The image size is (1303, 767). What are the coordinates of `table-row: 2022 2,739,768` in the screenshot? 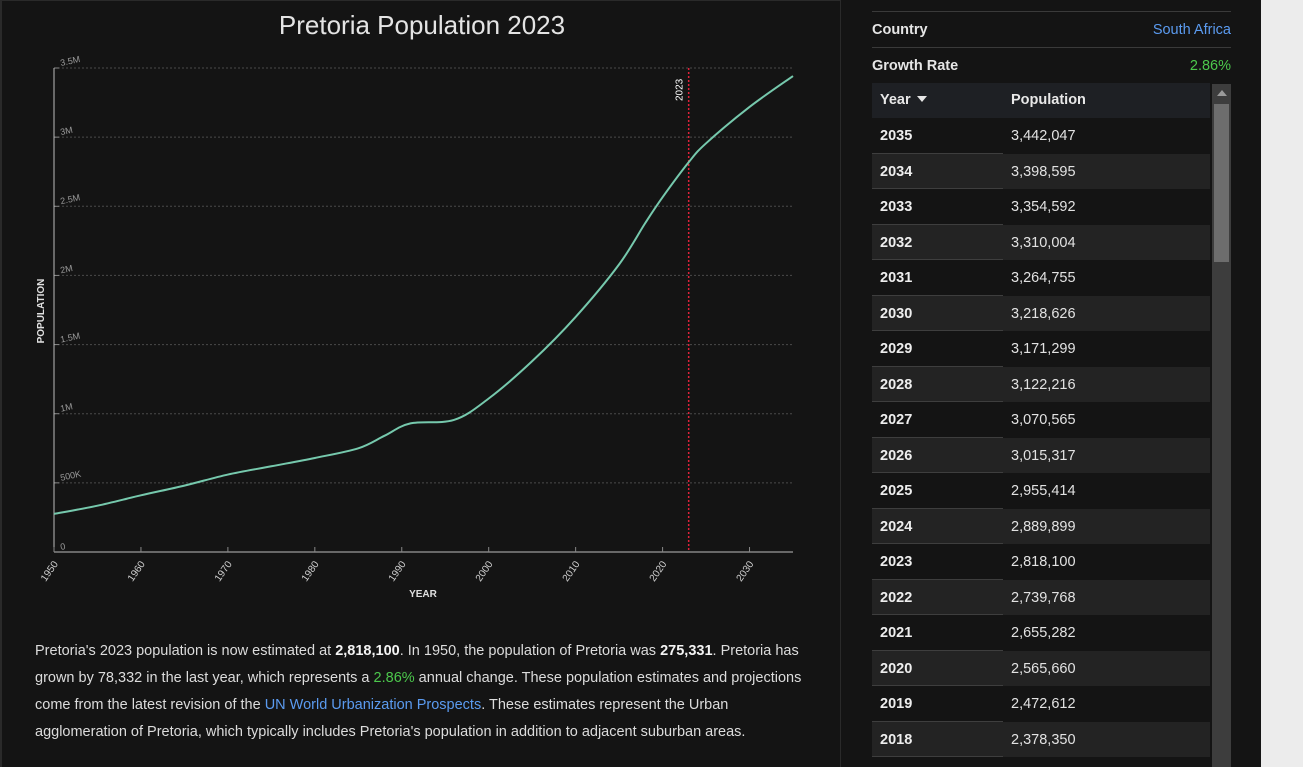 It's located at (1041, 597).